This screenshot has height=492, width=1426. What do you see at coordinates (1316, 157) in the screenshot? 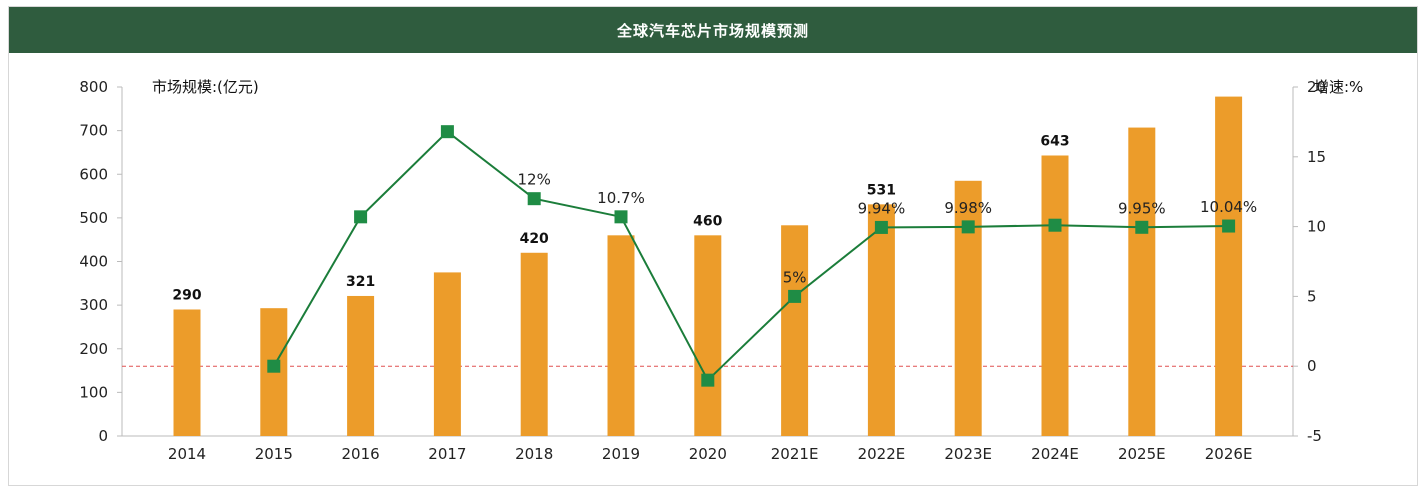
I see `y-right-tick-label: 15` at bounding box center [1316, 157].